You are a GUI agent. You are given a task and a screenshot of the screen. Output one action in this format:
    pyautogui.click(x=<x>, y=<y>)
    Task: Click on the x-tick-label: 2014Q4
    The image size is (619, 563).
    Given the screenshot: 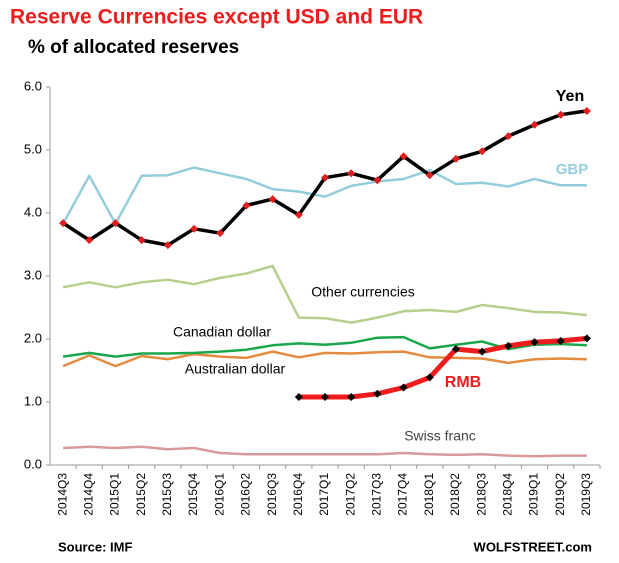 What is the action you would take?
    pyautogui.click(x=88, y=494)
    